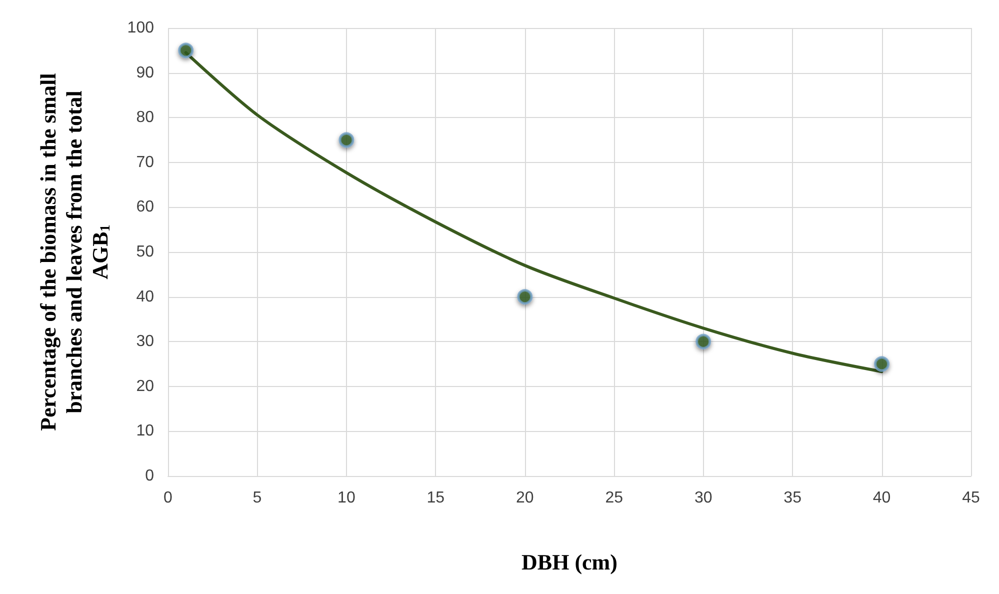  What do you see at coordinates (347, 498) in the screenshot?
I see `x-tick-label: 10` at bounding box center [347, 498].